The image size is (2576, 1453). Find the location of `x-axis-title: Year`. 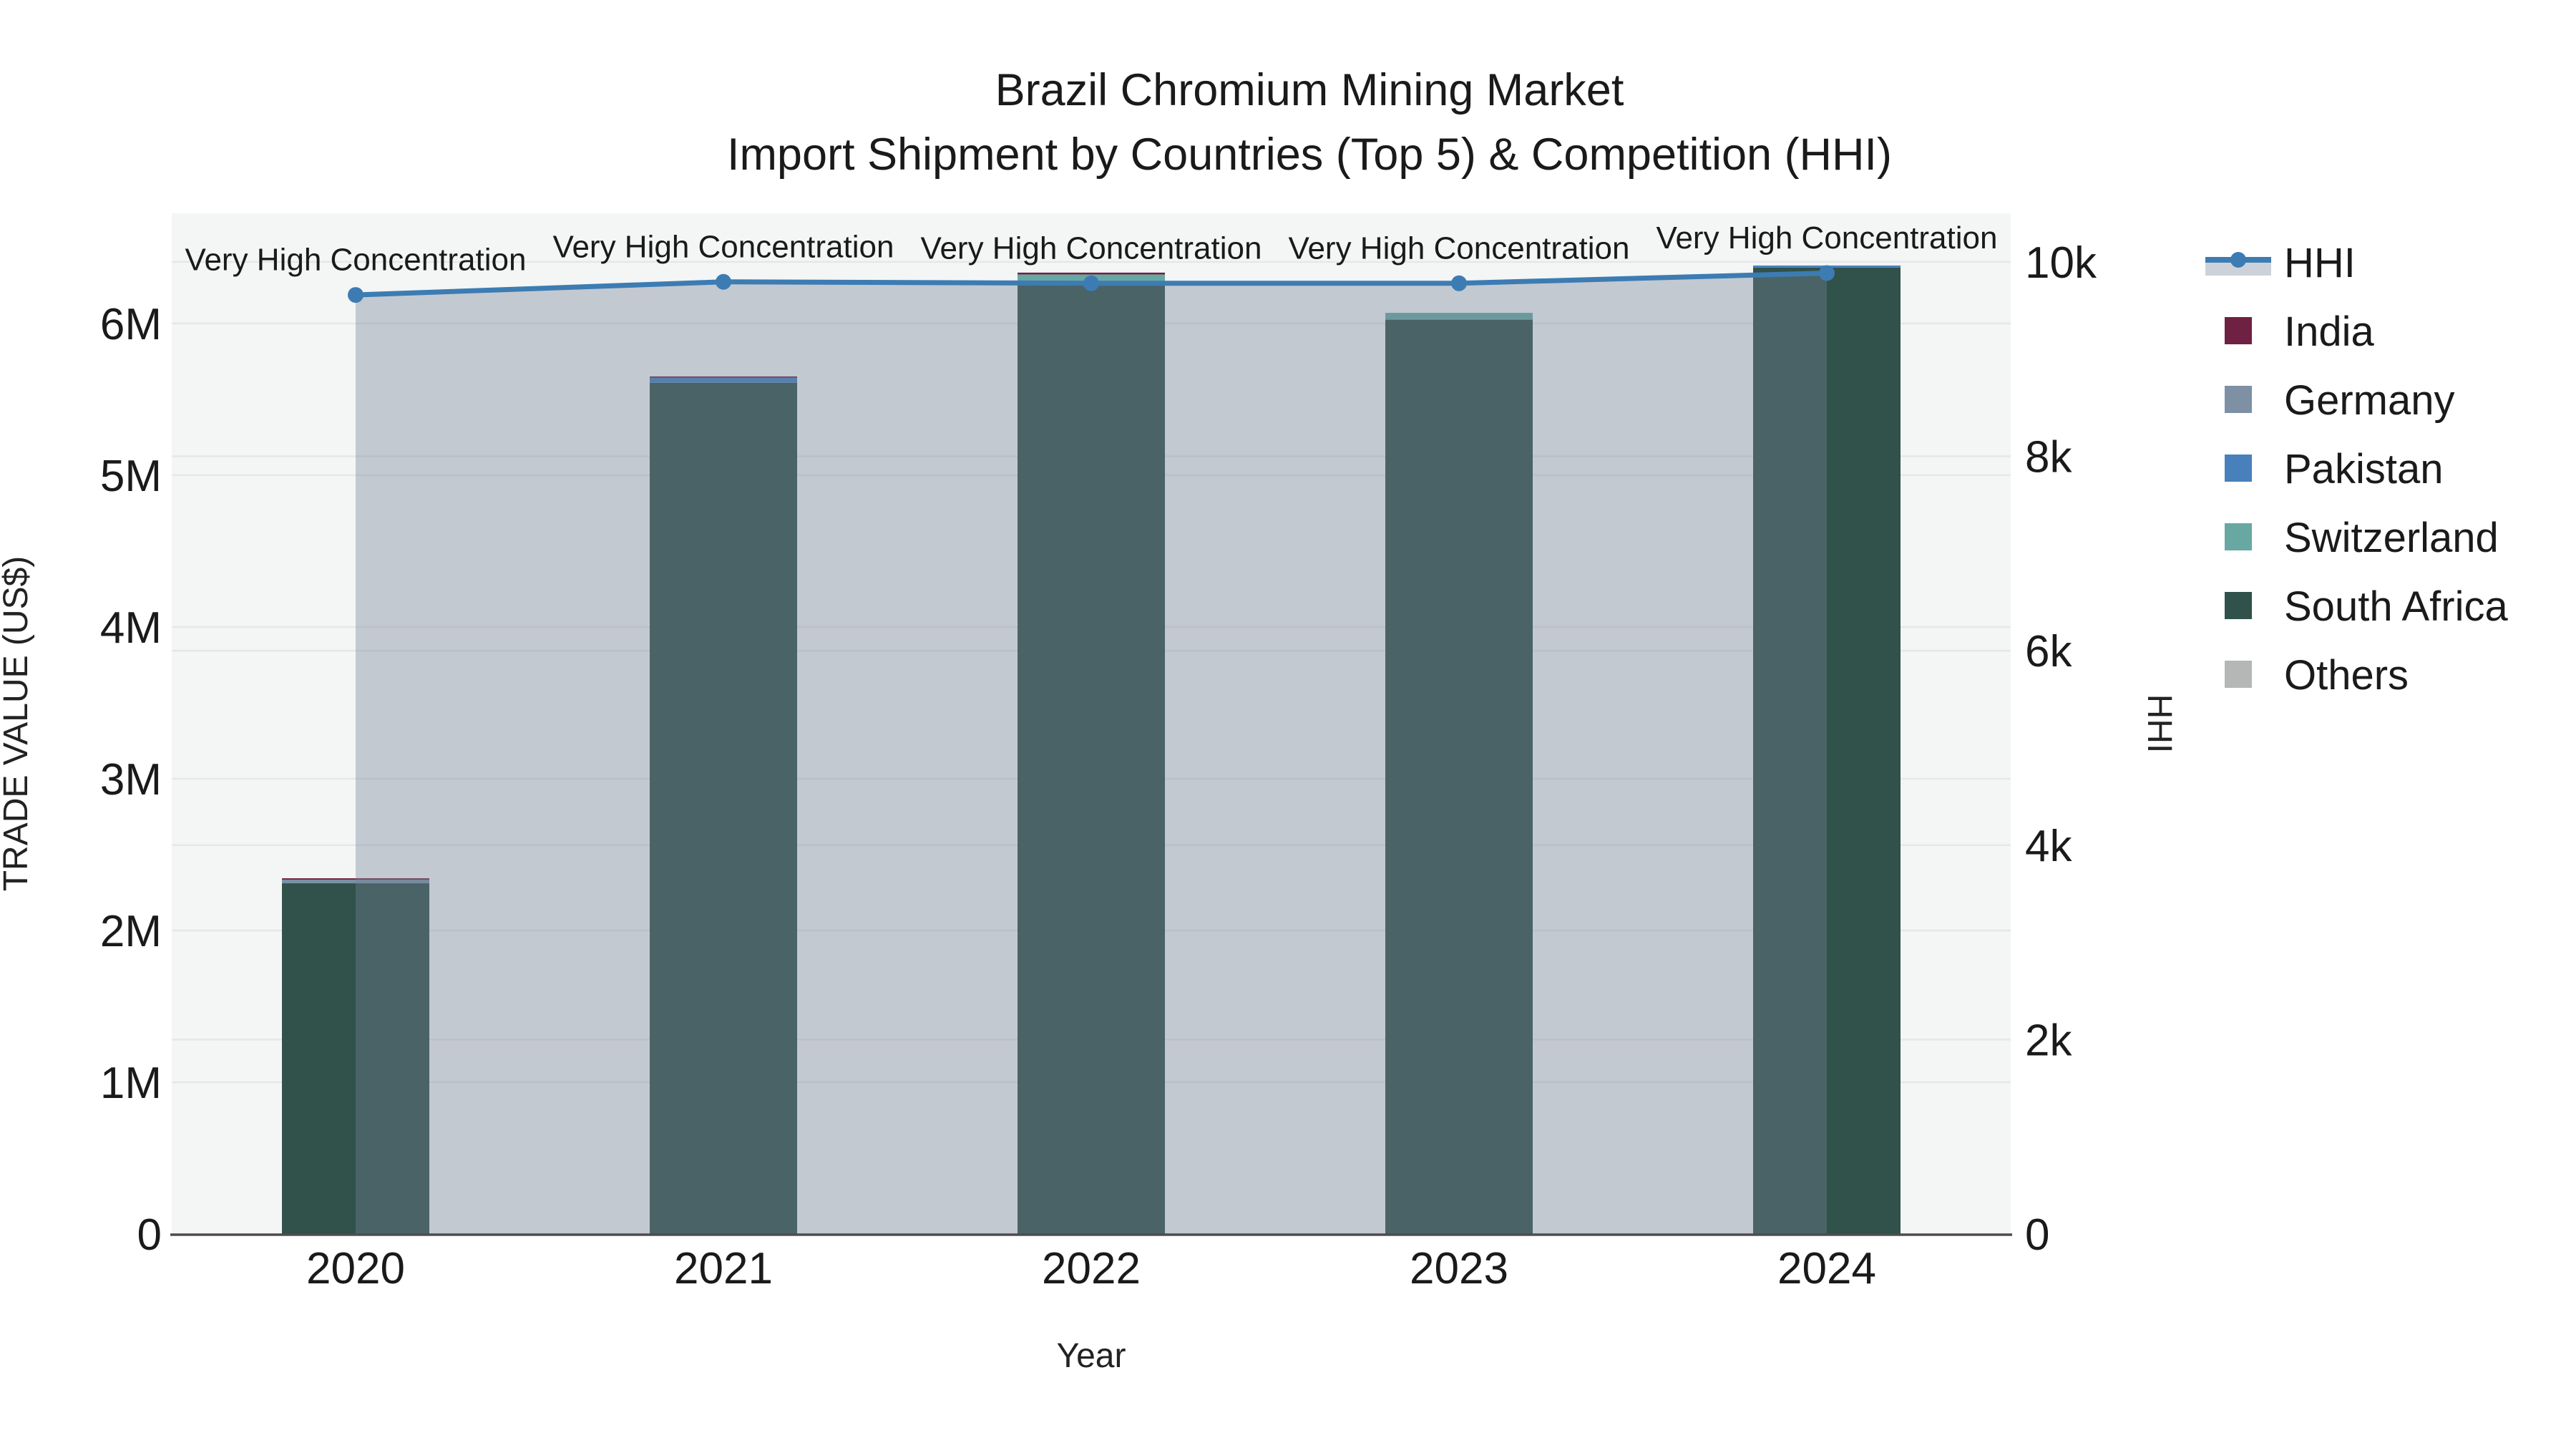

x-axis-title: Year is located at coordinates (1091, 1356).